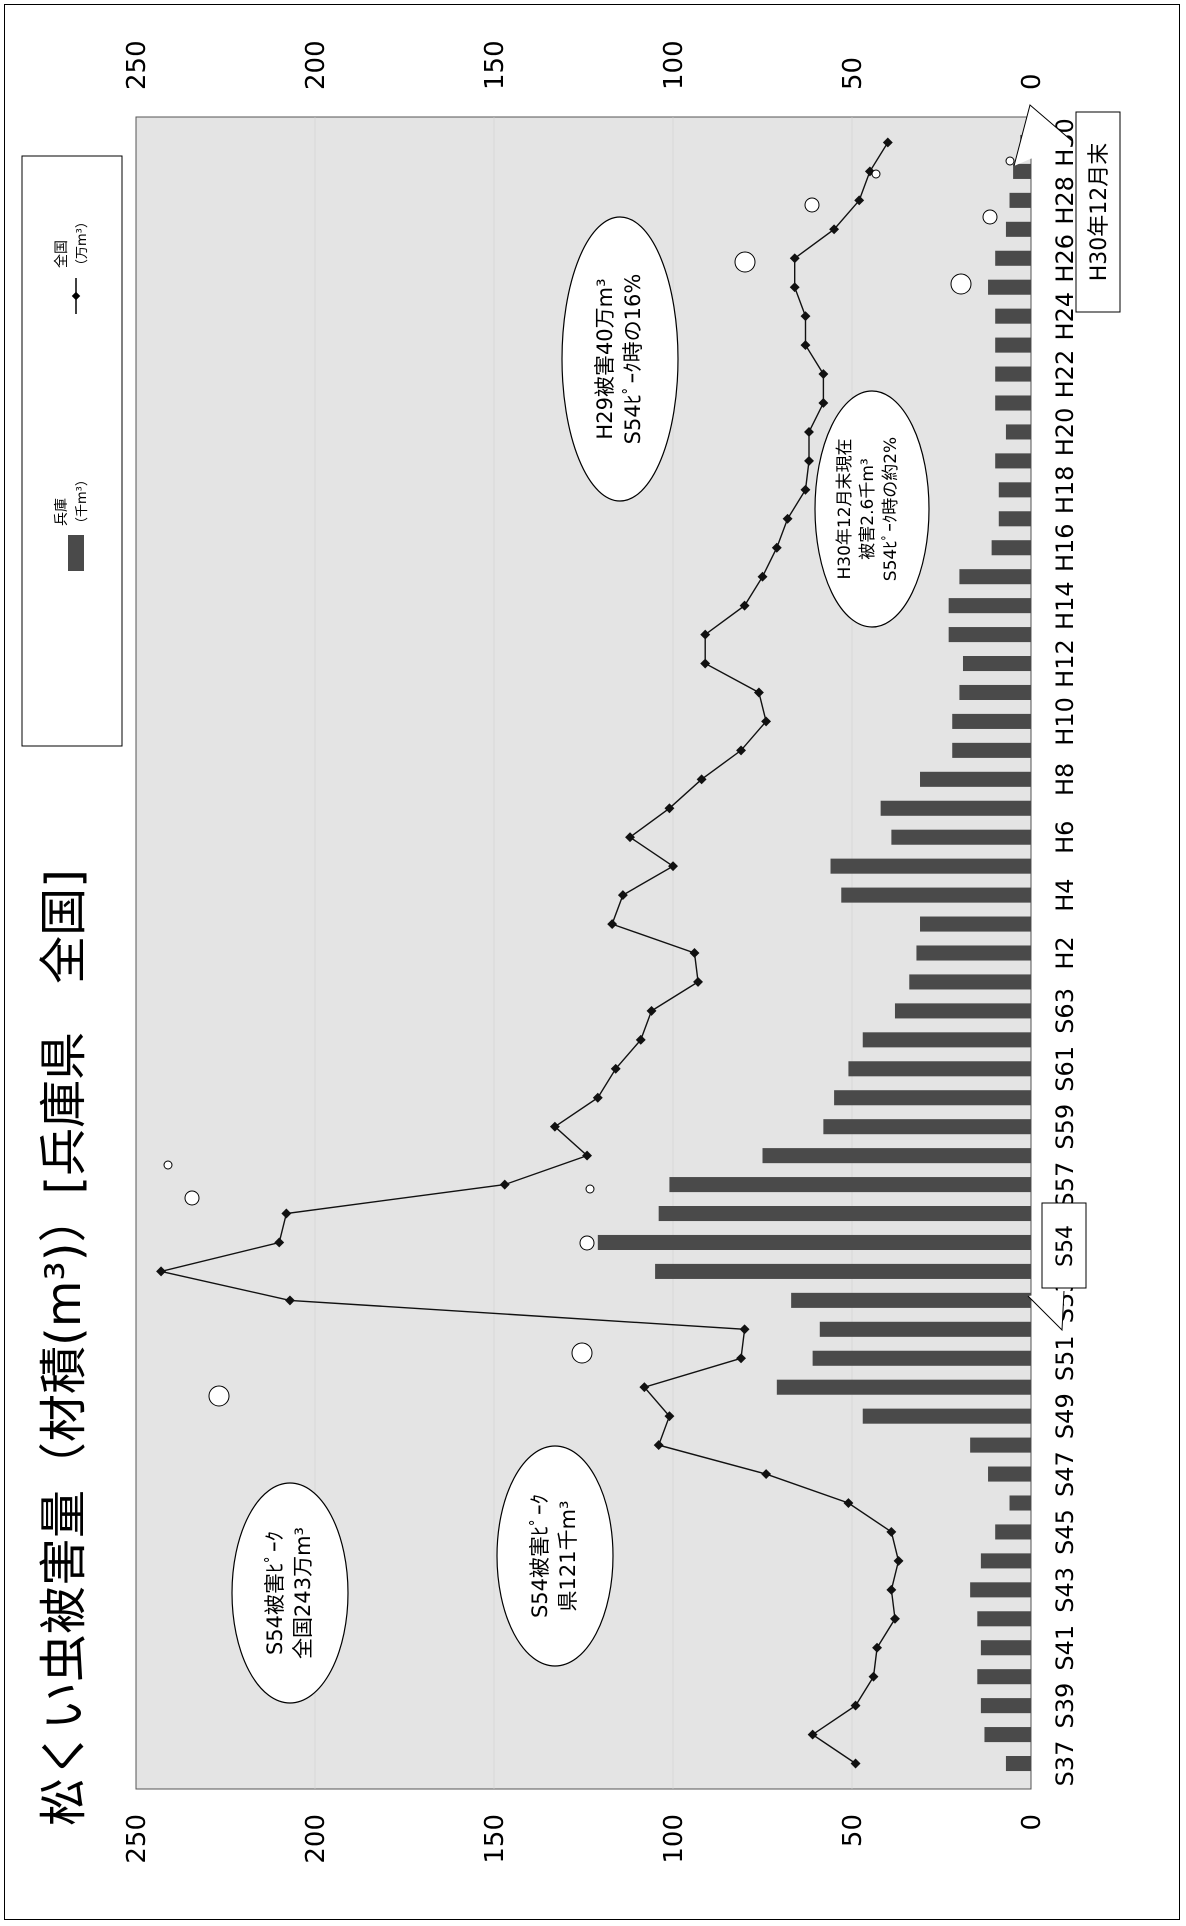 The height and width of the screenshot is (1926, 1186). What do you see at coordinates (1065, 1764) in the screenshot?
I see `x-tick-label: S37` at bounding box center [1065, 1764].